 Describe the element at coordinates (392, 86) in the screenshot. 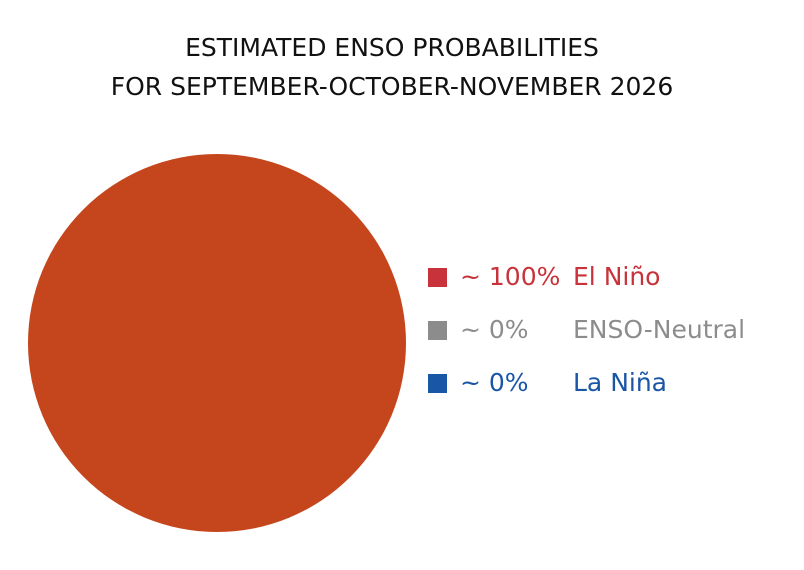

I see `chart-title: FOR SEPTEMBER-OCTOBER-NOVEMBER 2026` at that location.